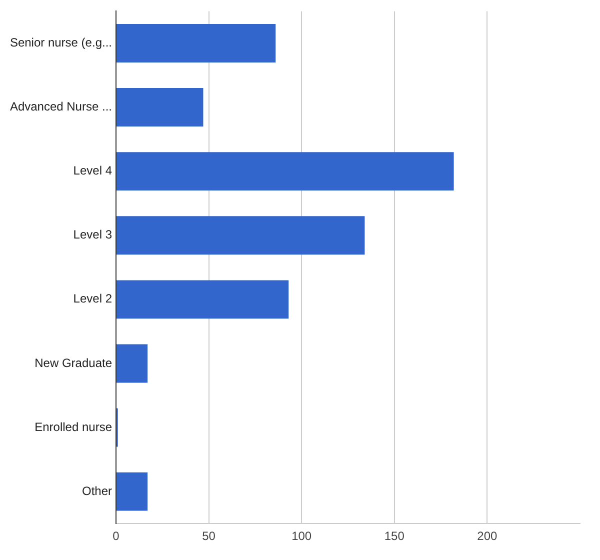 The image size is (600, 560). Describe the element at coordinates (394, 536) in the screenshot. I see `x-tick-label: 150` at that location.